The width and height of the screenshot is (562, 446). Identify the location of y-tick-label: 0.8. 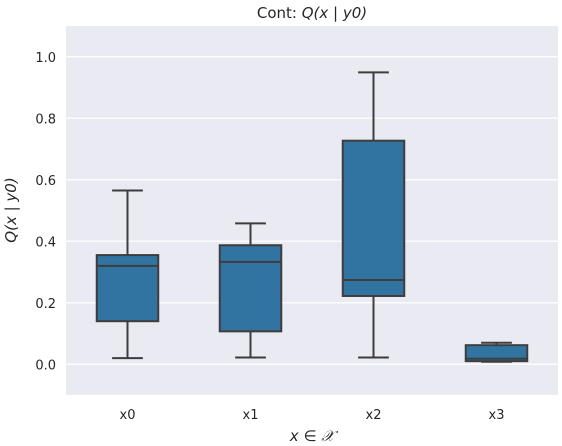
(45, 119).